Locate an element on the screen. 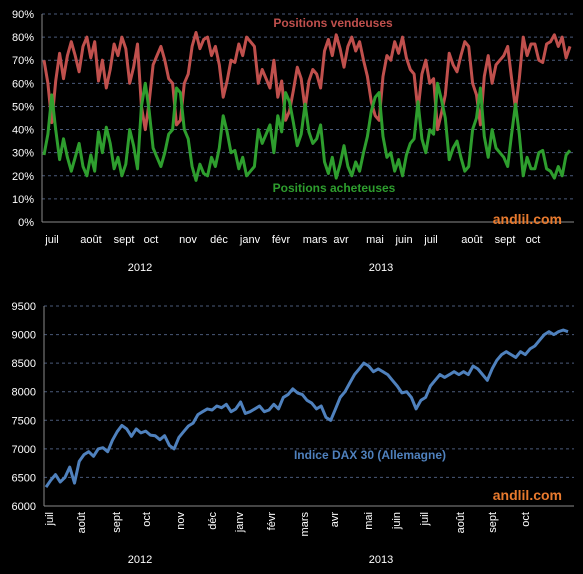  y-tick-label: 80% is located at coordinates (23, 38).